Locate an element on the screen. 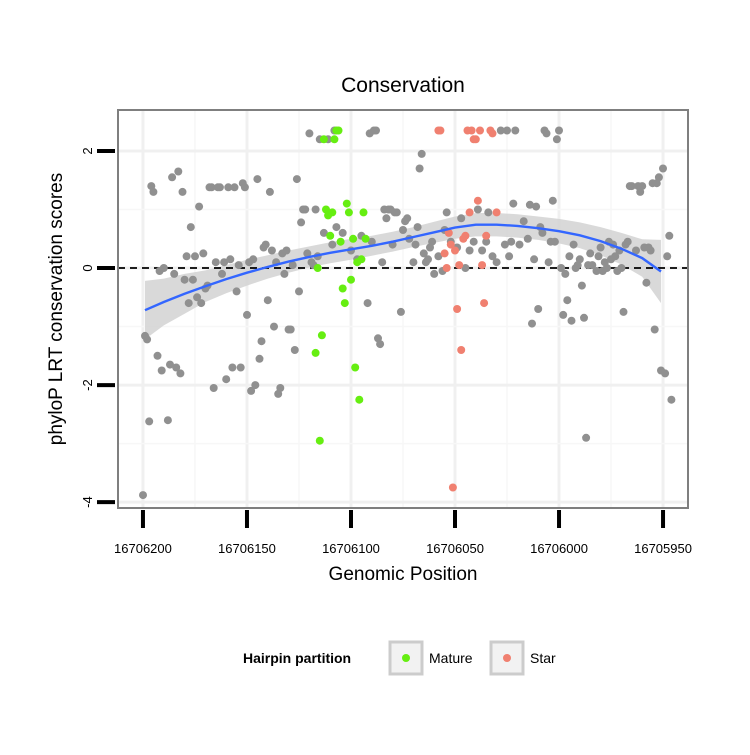 This screenshot has width=750, height=755. x-tick-label: 16706100 is located at coordinates (351, 548).